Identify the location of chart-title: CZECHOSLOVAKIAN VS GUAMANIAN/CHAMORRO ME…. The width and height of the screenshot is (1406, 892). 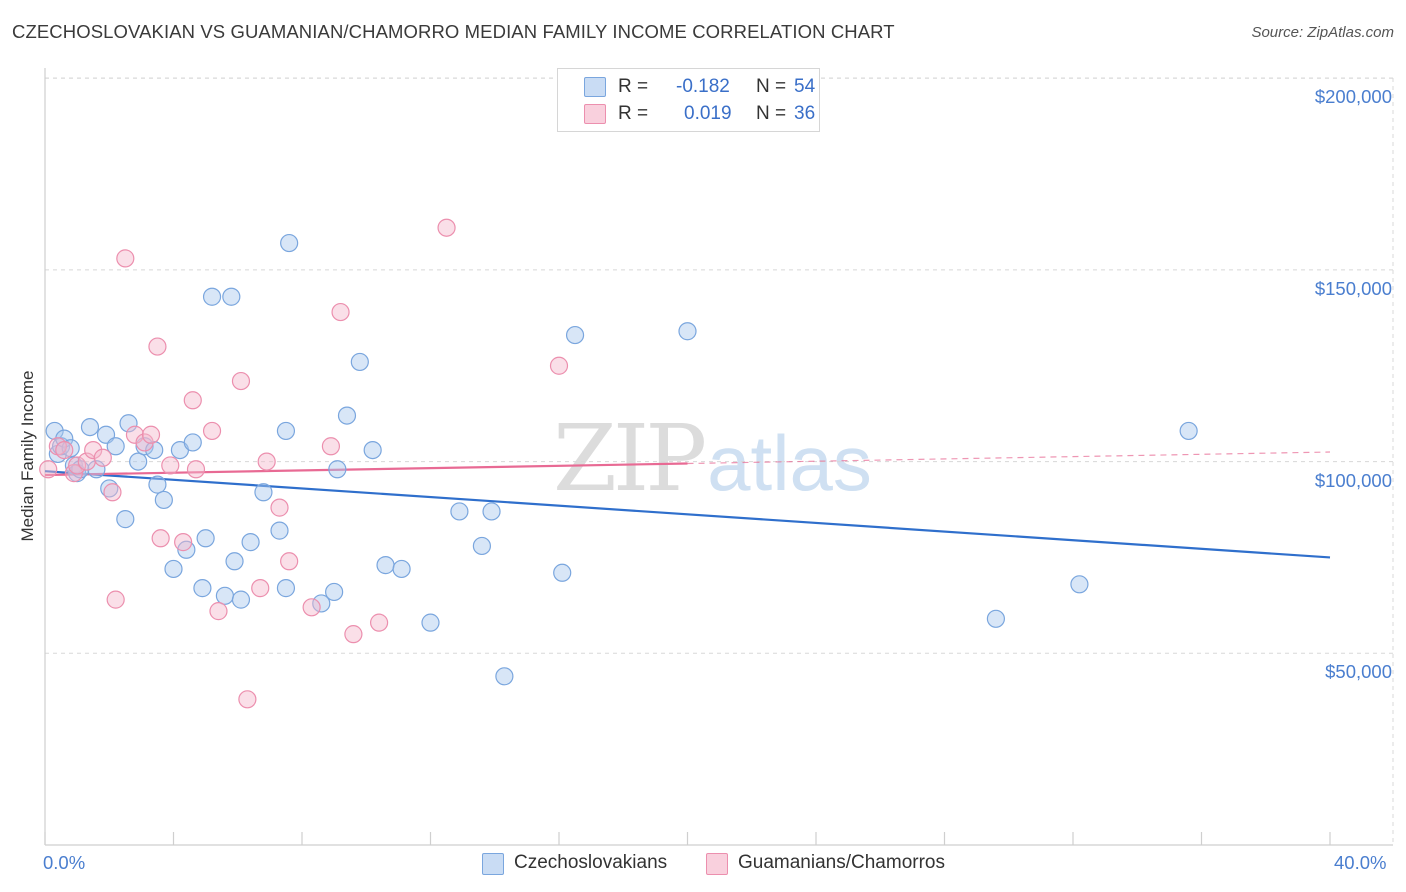
(453, 31).